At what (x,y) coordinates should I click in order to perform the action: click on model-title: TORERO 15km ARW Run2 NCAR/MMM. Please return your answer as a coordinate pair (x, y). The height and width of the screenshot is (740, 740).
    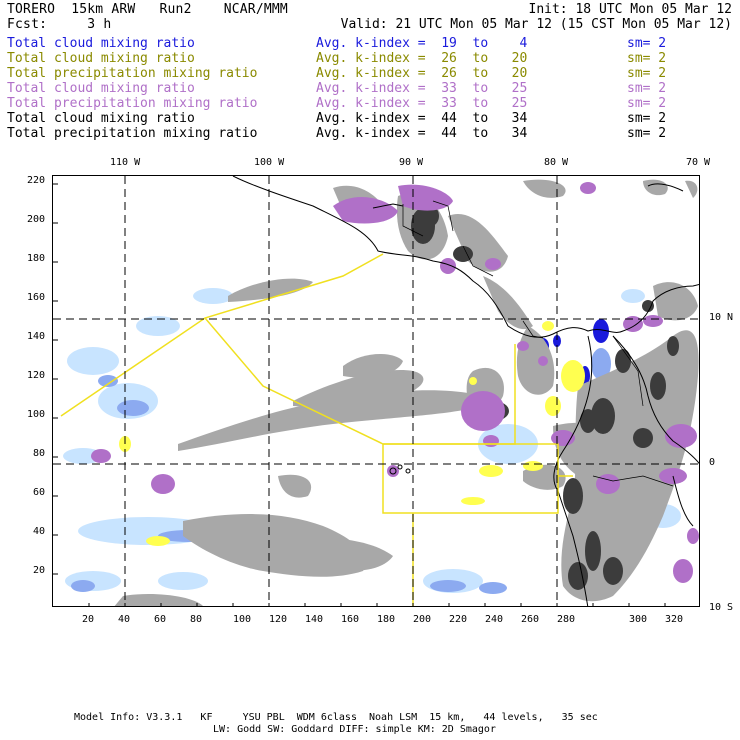
    Looking at the image, I should click on (147, 9).